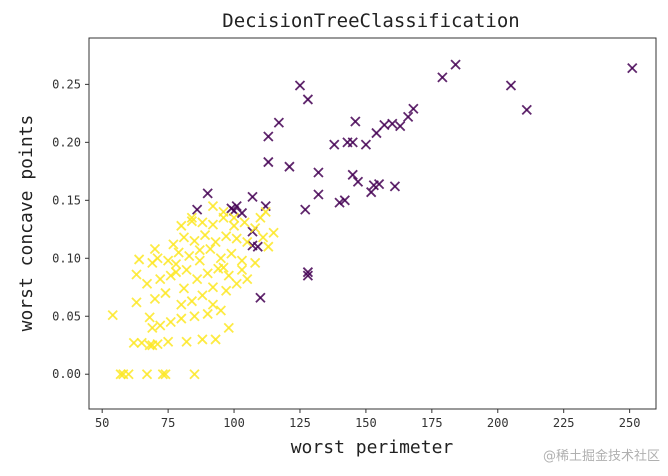 The image size is (668, 476). What do you see at coordinates (564, 423) in the screenshot?
I see `x-tick-label: 225` at bounding box center [564, 423].